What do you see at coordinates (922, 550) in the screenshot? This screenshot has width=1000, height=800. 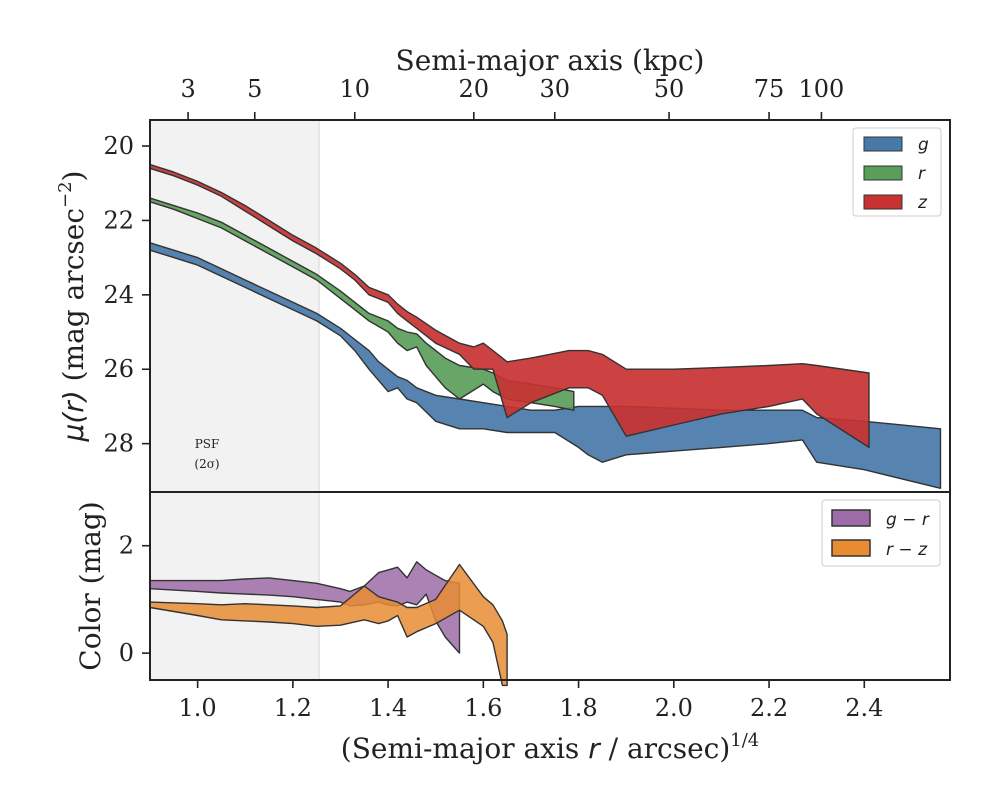 I see `legend-label-r-z-var2: z` at bounding box center [922, 550].